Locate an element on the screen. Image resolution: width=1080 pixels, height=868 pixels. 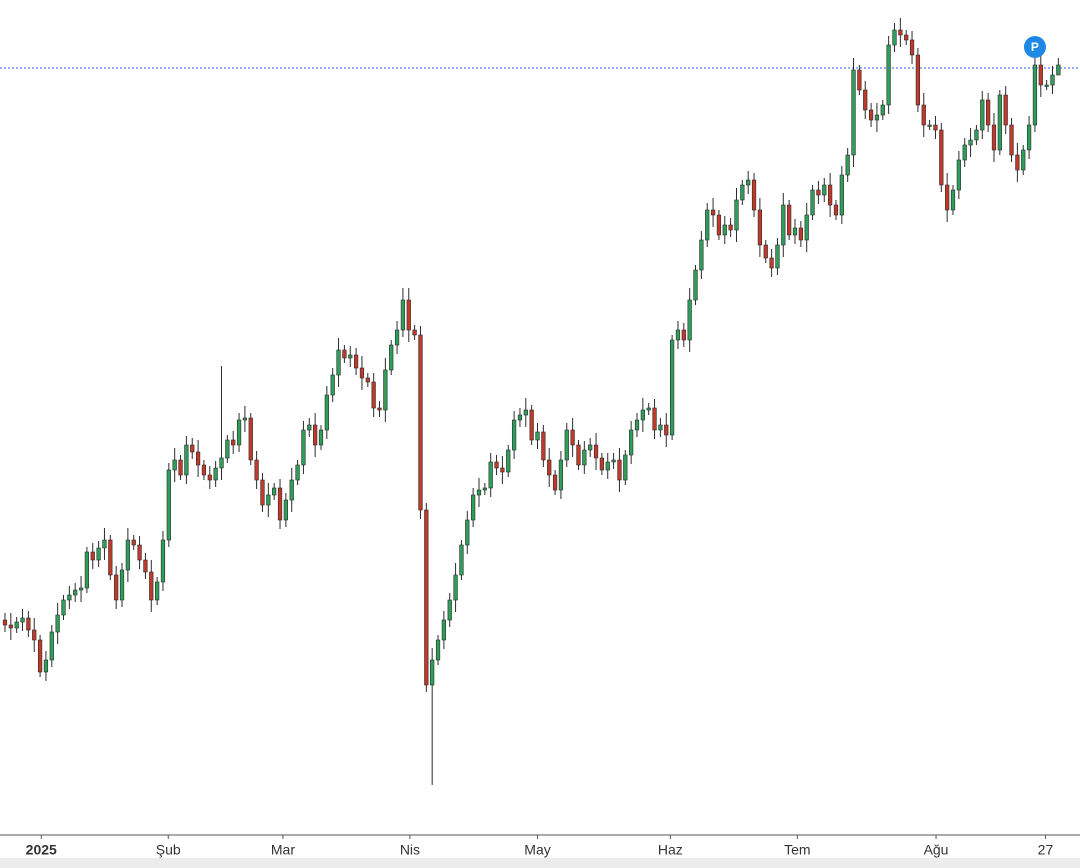
x-tick-label: 2025 is located at coordinates (41, 850).